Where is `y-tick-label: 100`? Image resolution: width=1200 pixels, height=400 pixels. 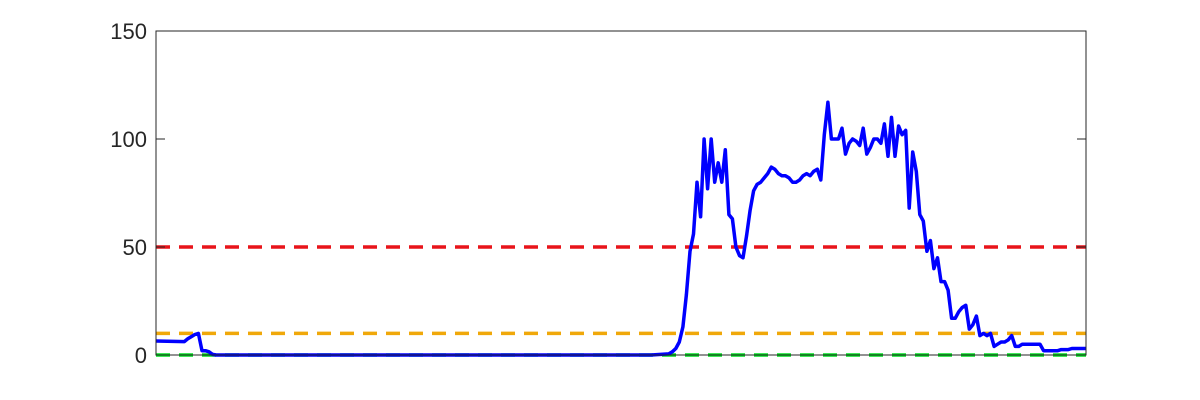
y-tick-label: 100 is located at coordinates (128, 139).